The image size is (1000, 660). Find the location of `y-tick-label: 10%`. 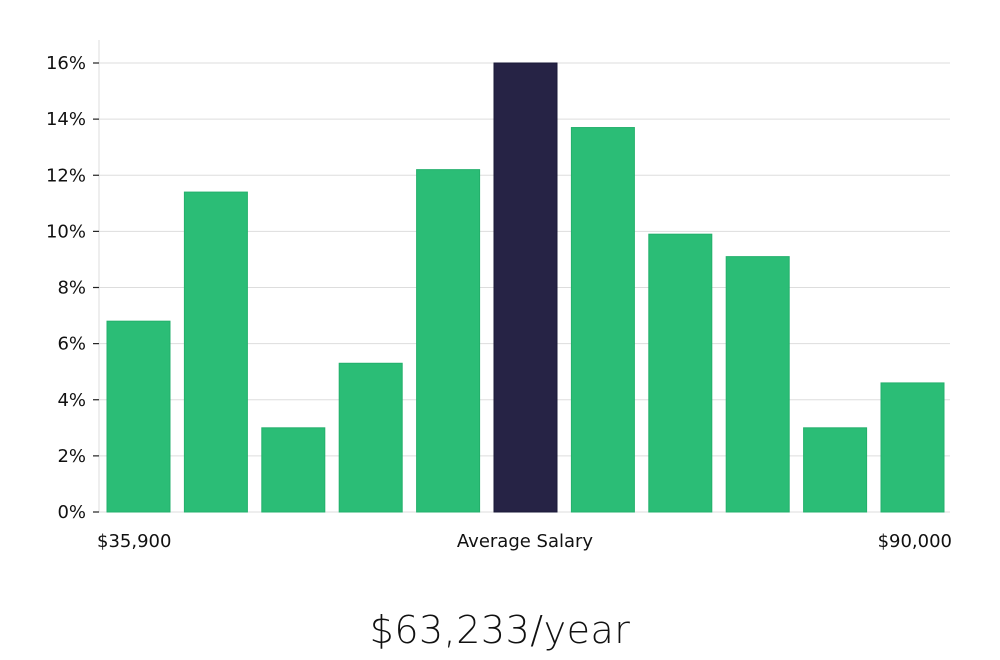

y-tick-label: 10% is located at coordinates (66, 231).